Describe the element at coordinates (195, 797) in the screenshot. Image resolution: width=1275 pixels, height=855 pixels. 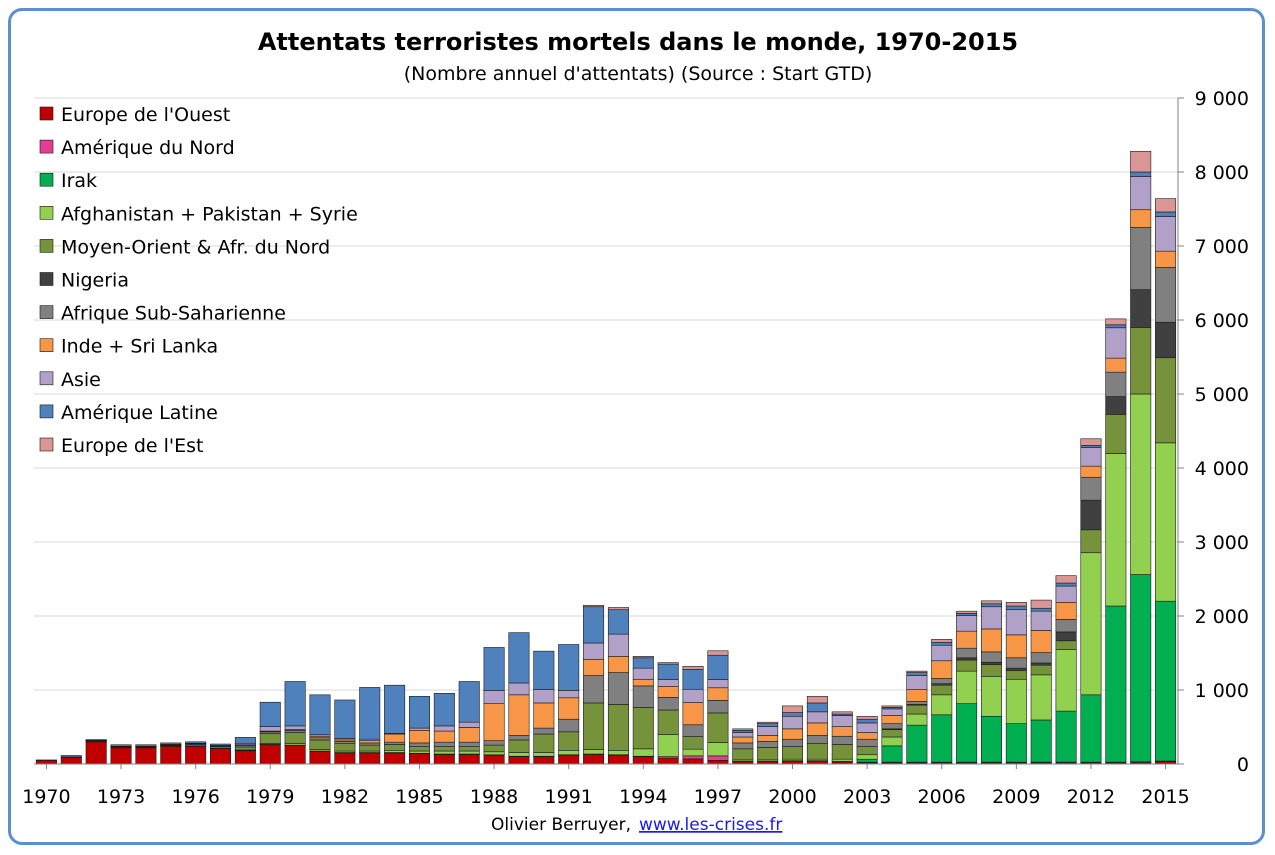
I see `x-tick-label: 1976` at that location.